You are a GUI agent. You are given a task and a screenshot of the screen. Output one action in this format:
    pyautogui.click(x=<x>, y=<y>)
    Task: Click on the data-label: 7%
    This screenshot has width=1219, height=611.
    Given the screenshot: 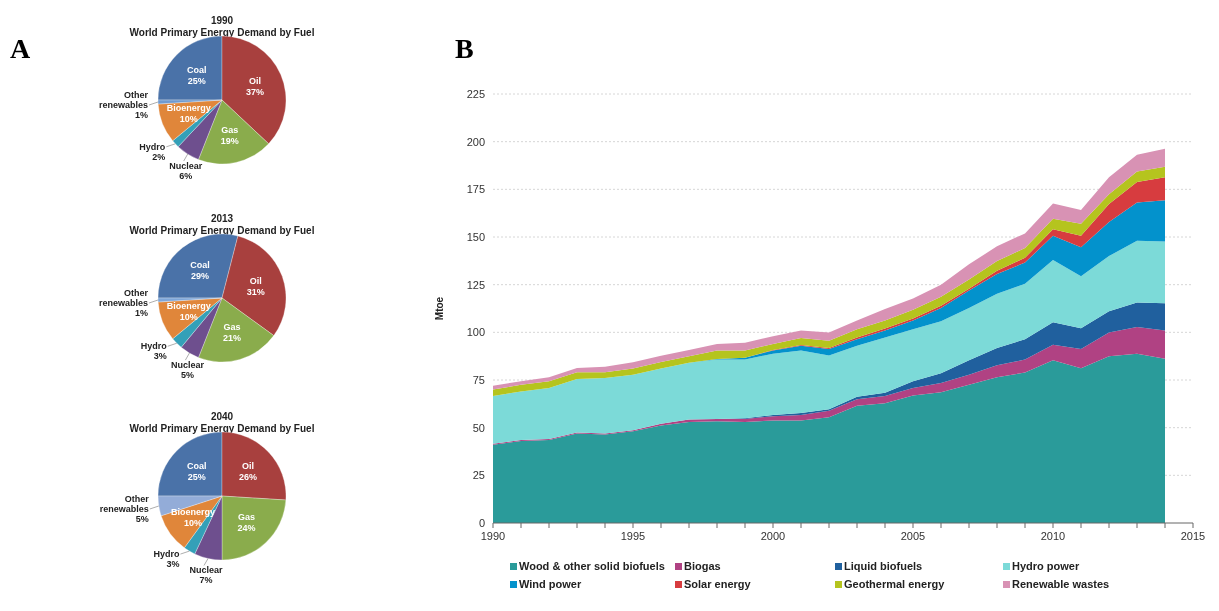 What is the action you would take?
    pyautogui.click(x=206, y=580)
    